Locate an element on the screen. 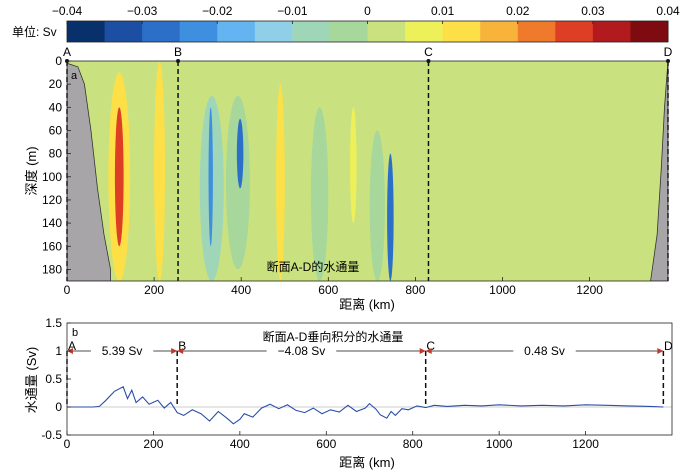  y-axis-label-a: 深度 (m) is located at coordinates (31, 170).